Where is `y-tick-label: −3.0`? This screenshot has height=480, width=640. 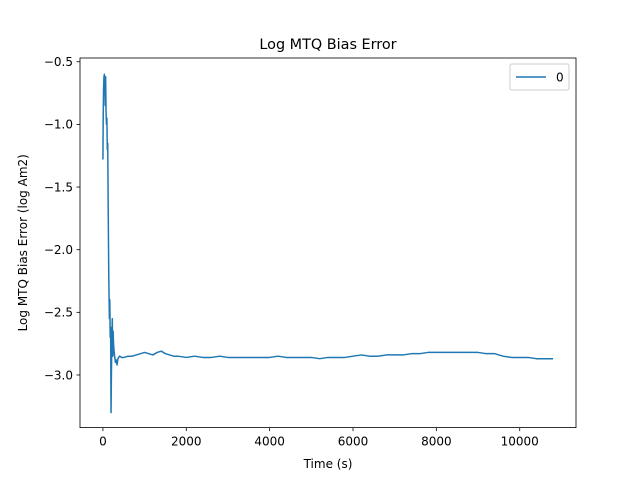
y-tick-label: −3.0 is located at coordinates (58, 375).